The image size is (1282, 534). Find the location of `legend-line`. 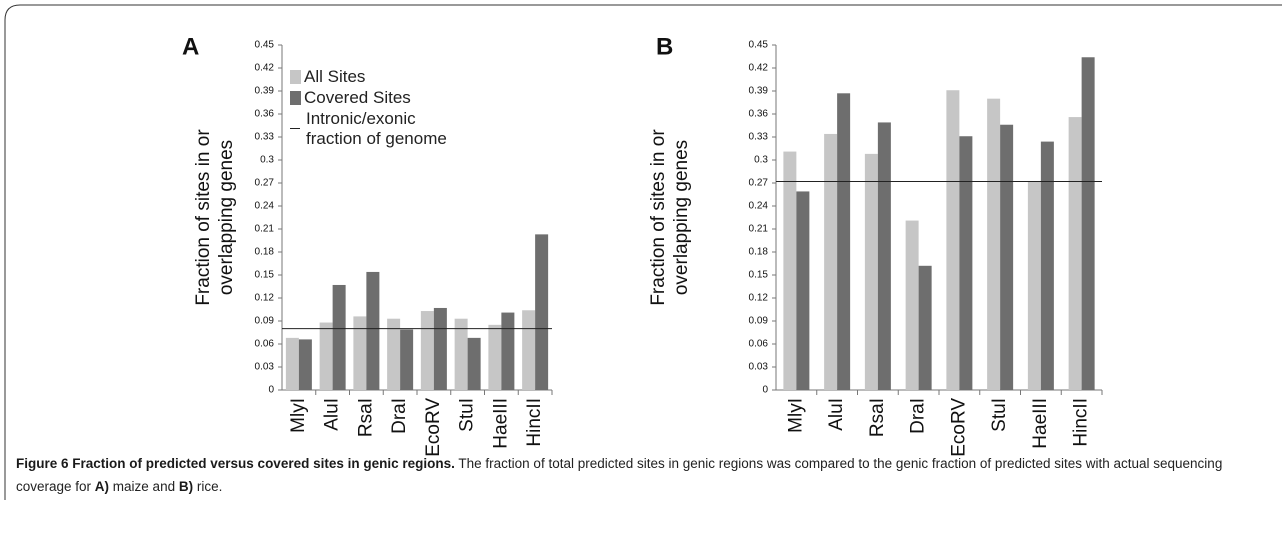

legend-line is located at coordinates (295, 128).